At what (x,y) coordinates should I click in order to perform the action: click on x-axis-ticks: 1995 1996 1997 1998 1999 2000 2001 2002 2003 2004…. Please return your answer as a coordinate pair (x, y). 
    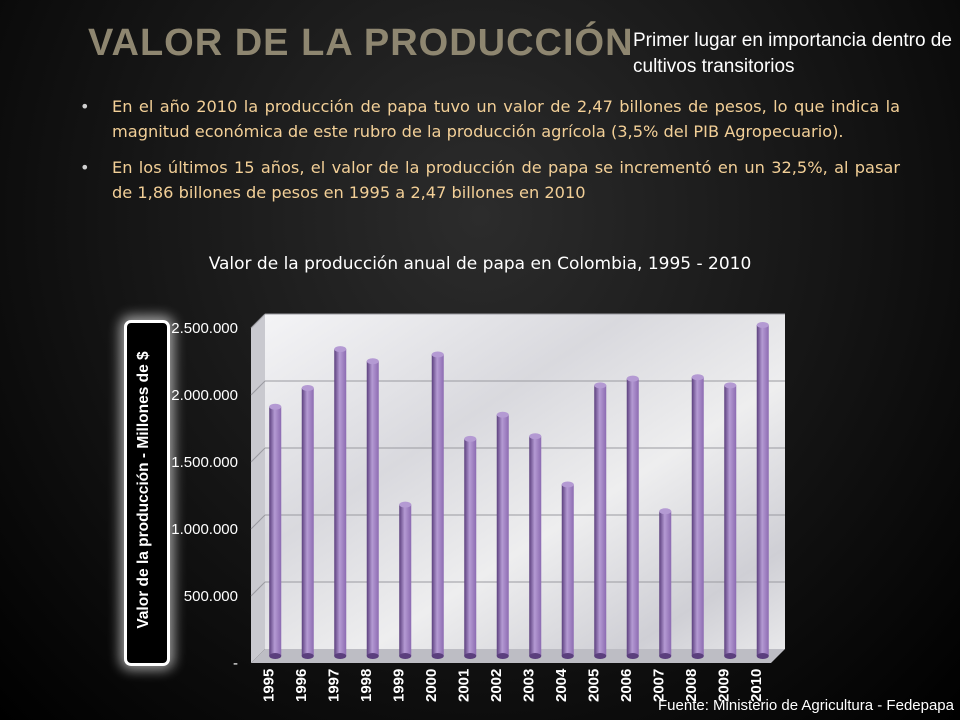
    Looking at the image, I should click on (512, 685).